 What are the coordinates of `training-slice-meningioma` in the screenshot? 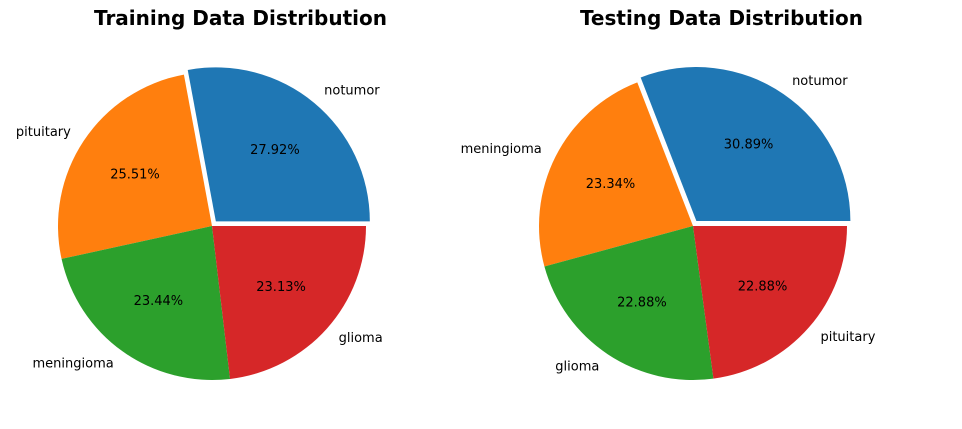 It's located at (146, 303).